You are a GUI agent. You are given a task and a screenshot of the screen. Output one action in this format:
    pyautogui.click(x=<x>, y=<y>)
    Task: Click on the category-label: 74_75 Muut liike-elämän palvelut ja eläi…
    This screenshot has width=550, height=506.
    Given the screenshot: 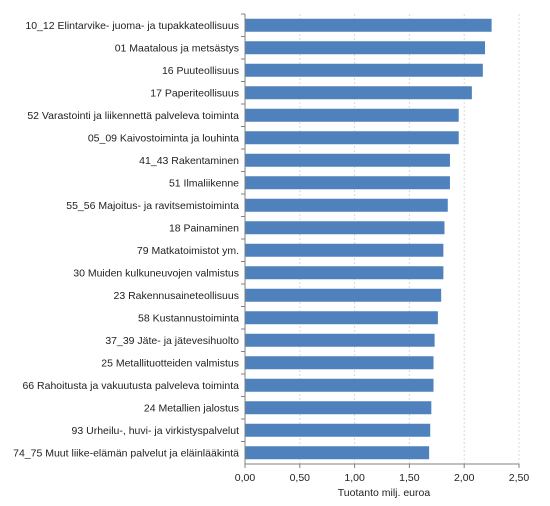 What is the action you would take?
    pyautogui.click(x=126, y=453)
    